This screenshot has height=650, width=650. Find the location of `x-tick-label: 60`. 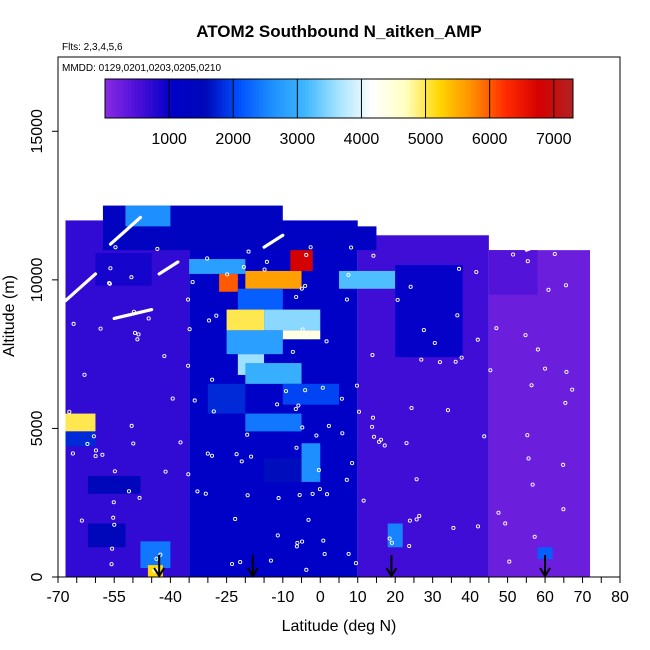

x-tick-label: 60 is located at coordinates (545, 597).